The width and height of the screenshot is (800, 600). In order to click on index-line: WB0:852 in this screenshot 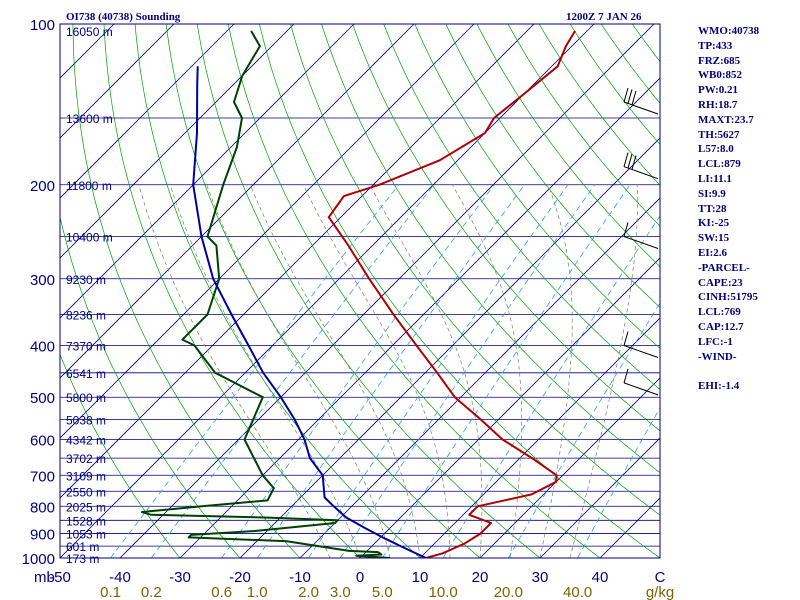, I will do `click(720, 75)`.